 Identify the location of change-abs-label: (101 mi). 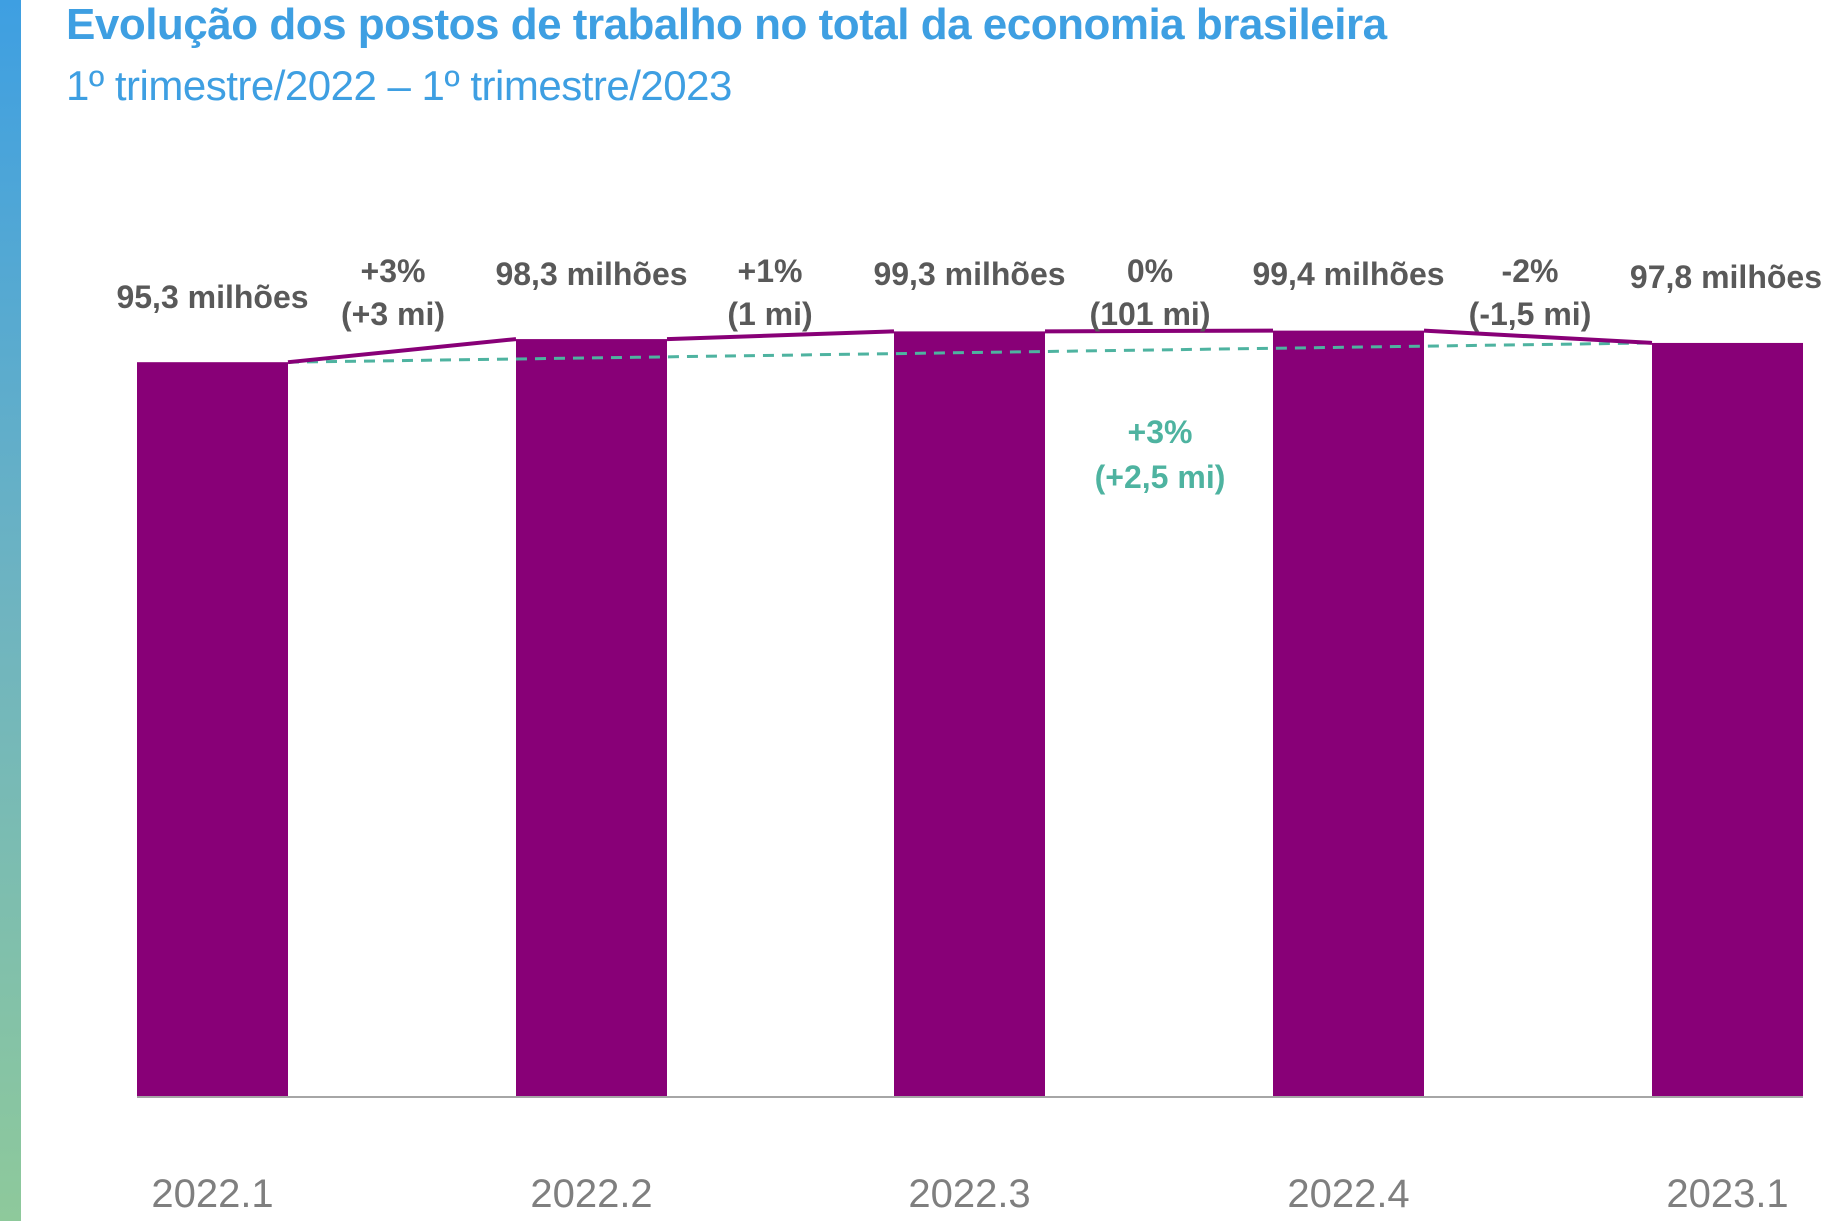
(1150, 314).